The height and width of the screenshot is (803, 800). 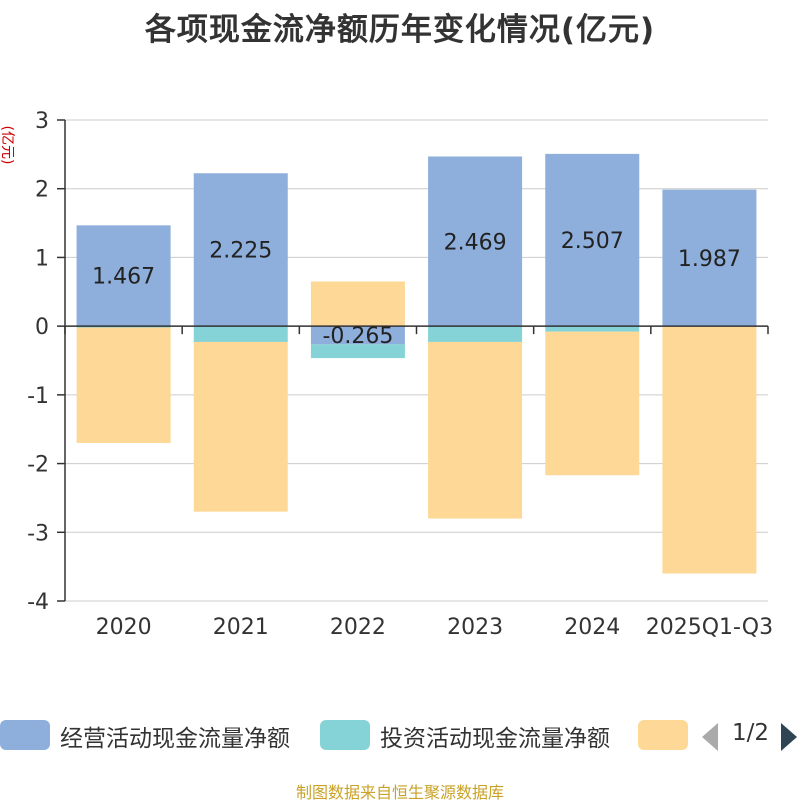 I want to click on y-tick-label: -1, so click(x=38, y=396).